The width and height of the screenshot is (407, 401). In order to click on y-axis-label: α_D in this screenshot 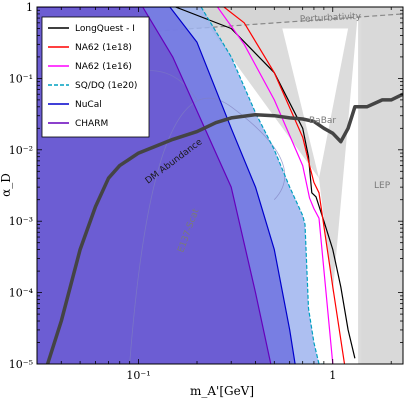, I will do `click(6, 185)`.